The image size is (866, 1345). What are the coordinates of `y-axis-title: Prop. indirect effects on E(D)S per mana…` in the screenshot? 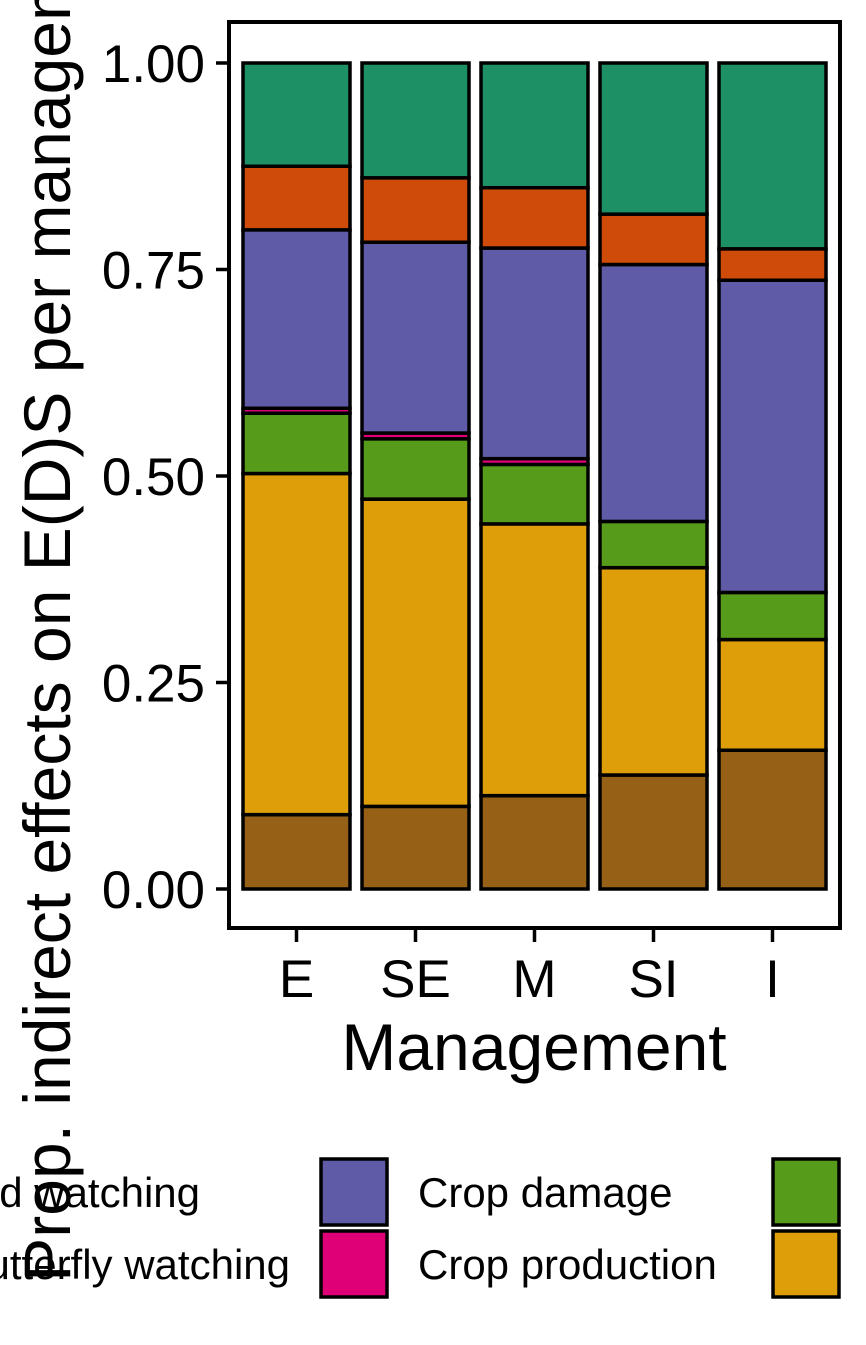 It's located at (47, 641).